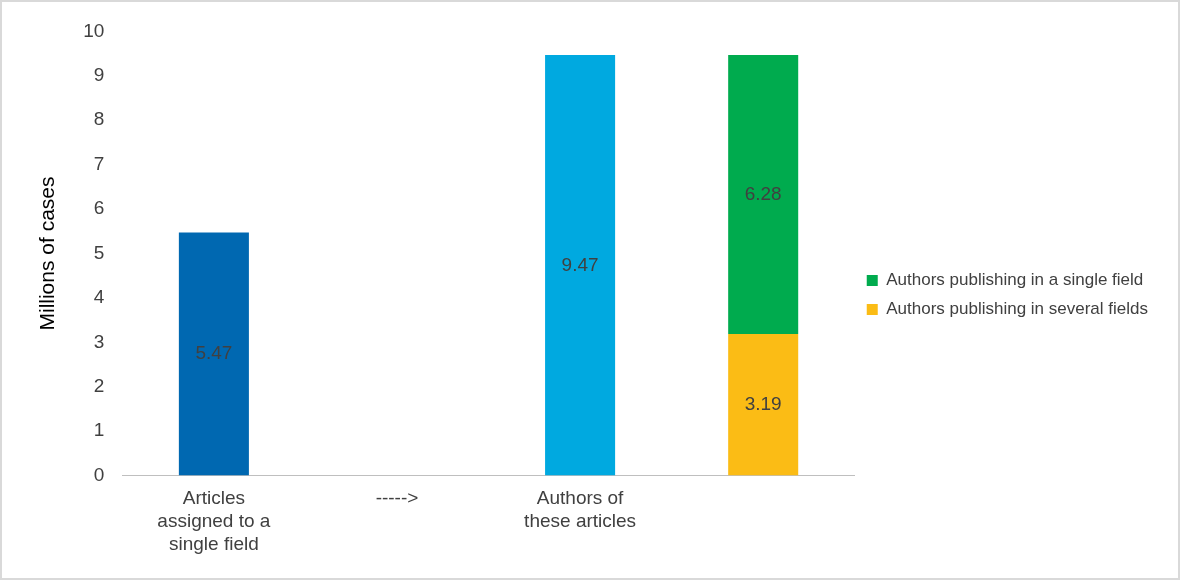  I want to click on y-tick-label: 5, so click(99, 252).